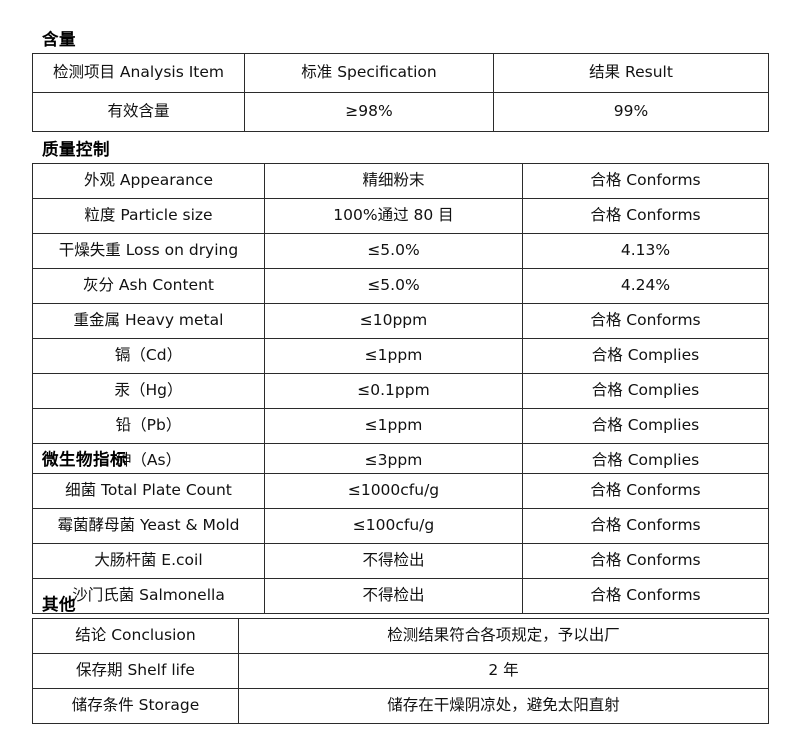 The image size is (800, 733). What do you see at coordinates (645, 251) in the screenshot?
I see `qc-item-result: 4.13%` at bounding box center [645, 251].